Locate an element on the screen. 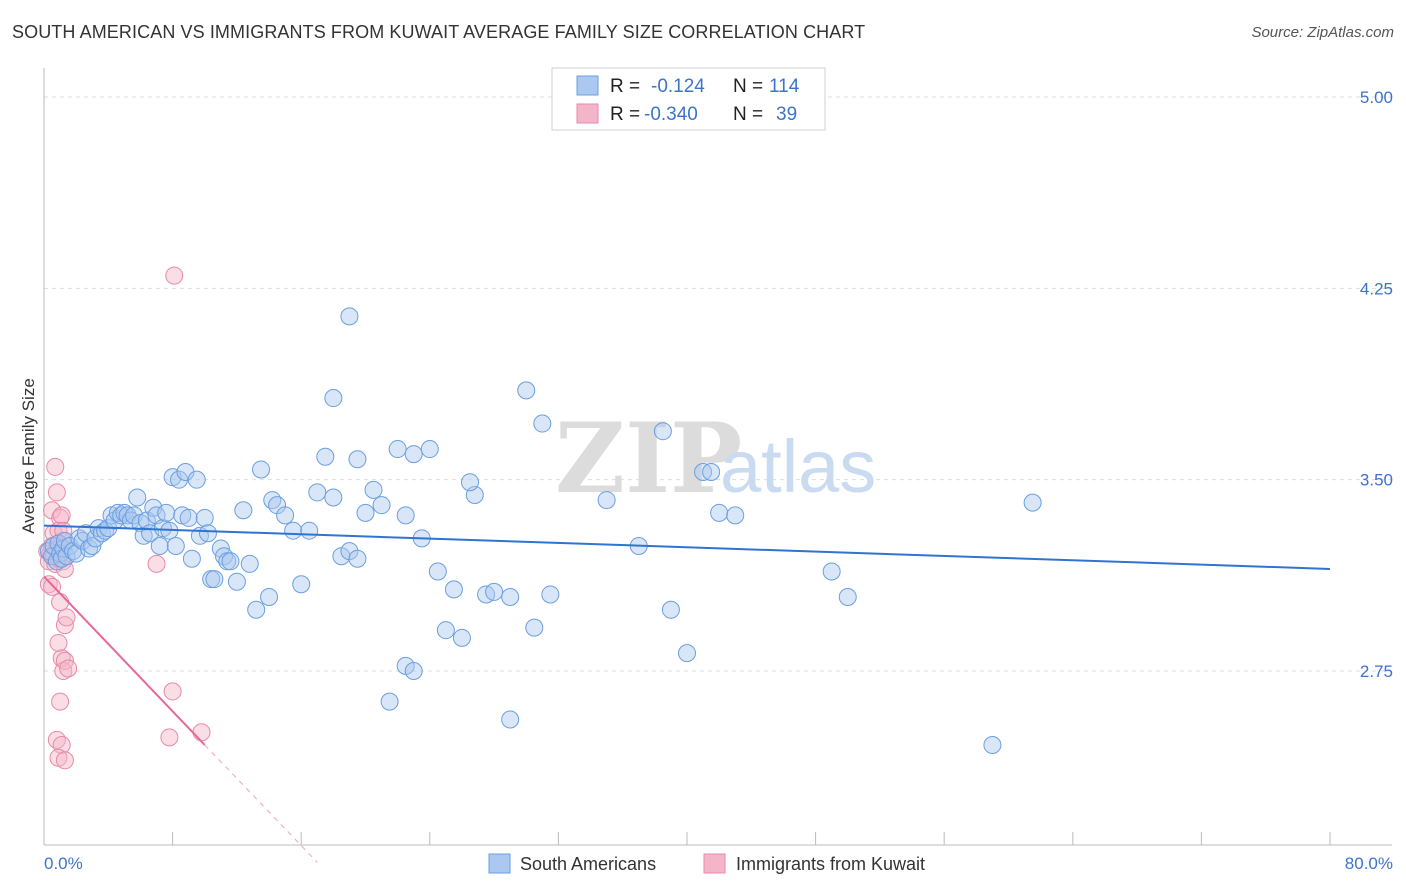 This screenshot has height=892, width=1406. legend-bottom-label-south-americans: South Americans is located at coordinates (588, 864).